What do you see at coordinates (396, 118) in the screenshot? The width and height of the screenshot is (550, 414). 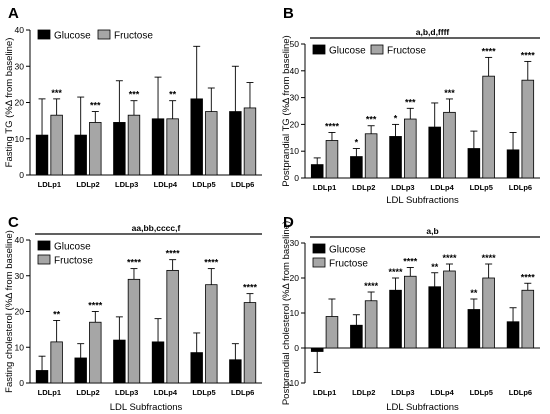 I see `significance-marker: *` at bounding box center [396, 118].